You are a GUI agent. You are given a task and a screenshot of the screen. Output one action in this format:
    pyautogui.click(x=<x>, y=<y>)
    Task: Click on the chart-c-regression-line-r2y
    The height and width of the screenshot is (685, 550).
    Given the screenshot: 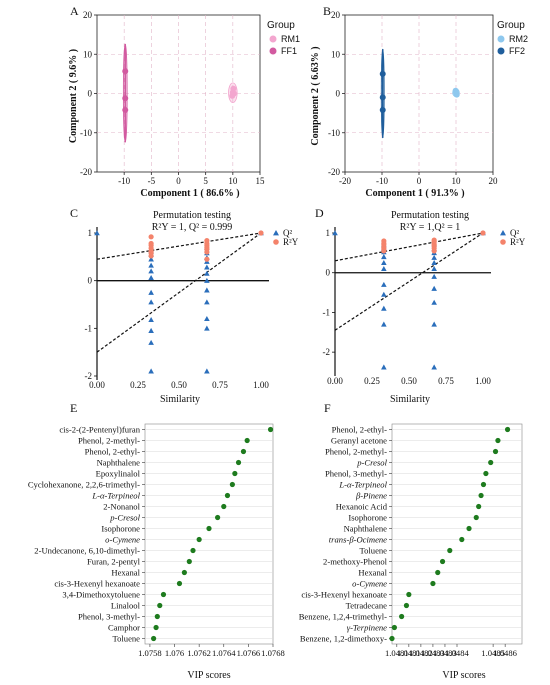 What is the action you would take?
    pyautogui.click(x=179, y=246)
    